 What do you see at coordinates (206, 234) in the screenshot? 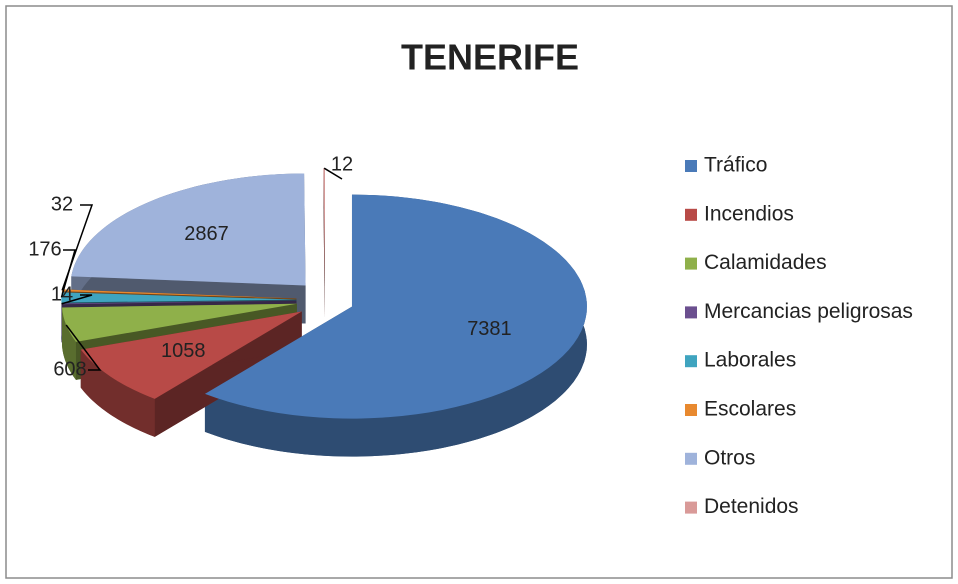
I see `data-label: 2867` at bounding box center [206, 234].